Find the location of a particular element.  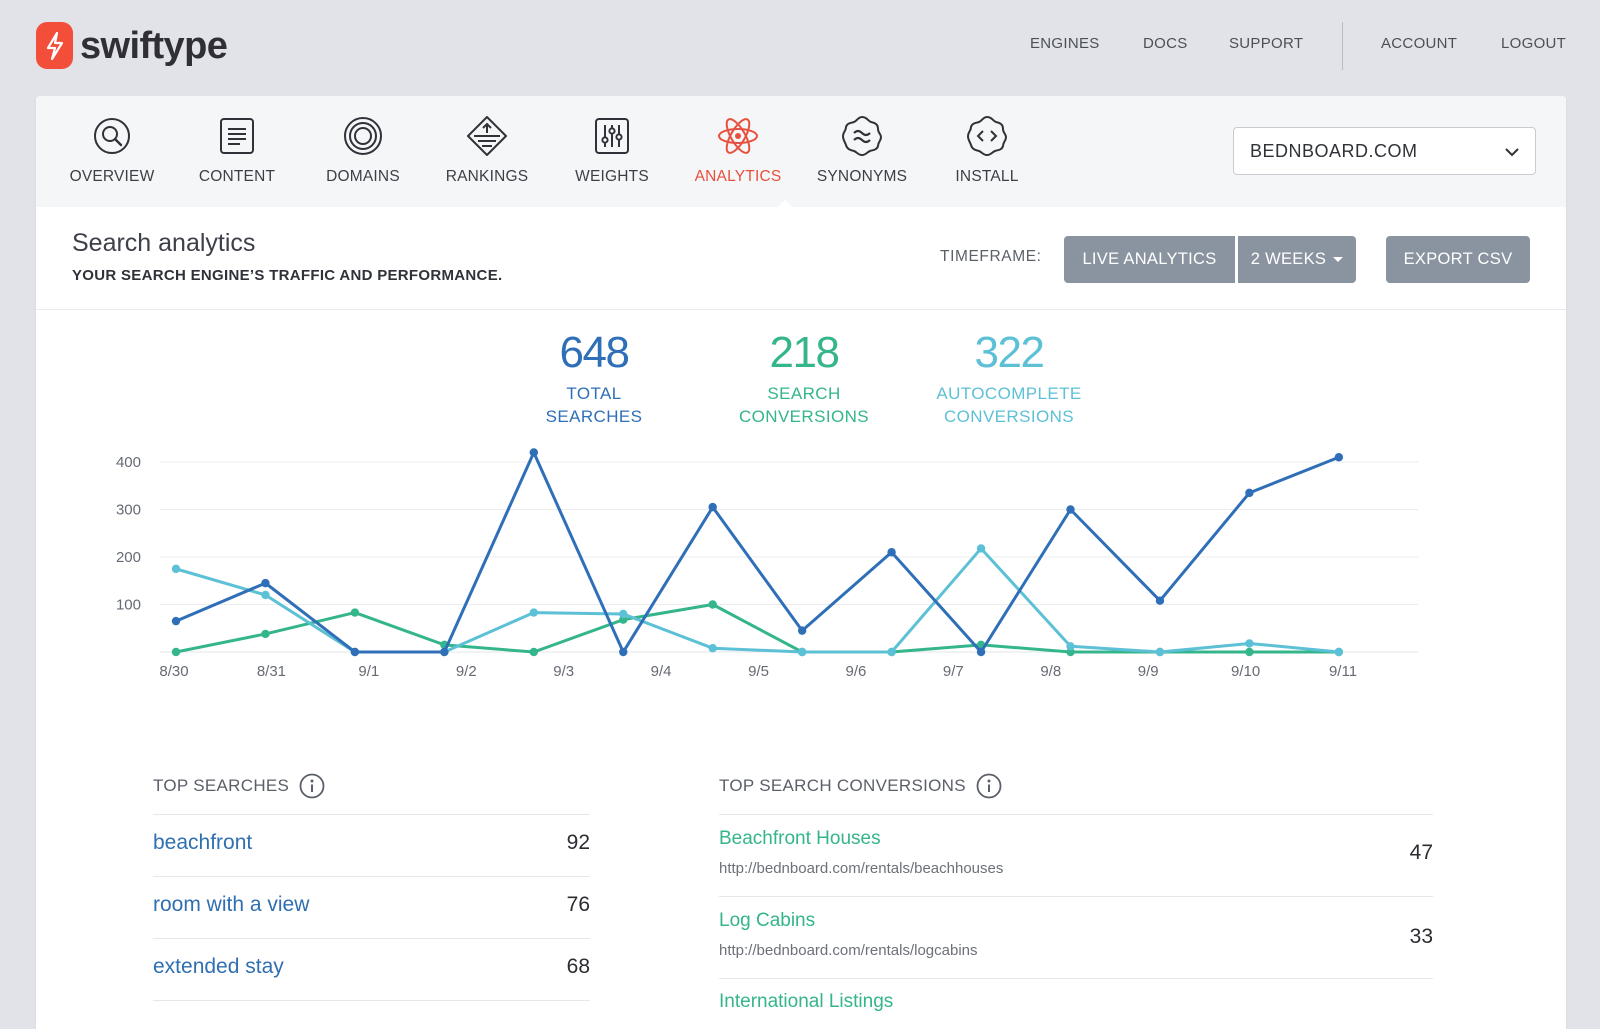

engine-select: BEDNBOARD.COM is located at coordinates (1384, 151).